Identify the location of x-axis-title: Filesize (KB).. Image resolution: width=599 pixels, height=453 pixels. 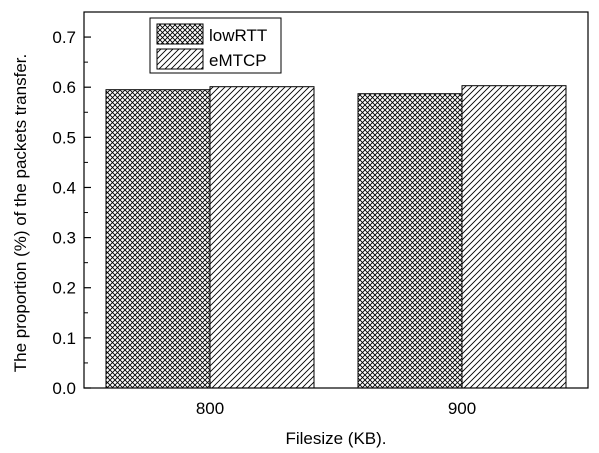
(335, 438).